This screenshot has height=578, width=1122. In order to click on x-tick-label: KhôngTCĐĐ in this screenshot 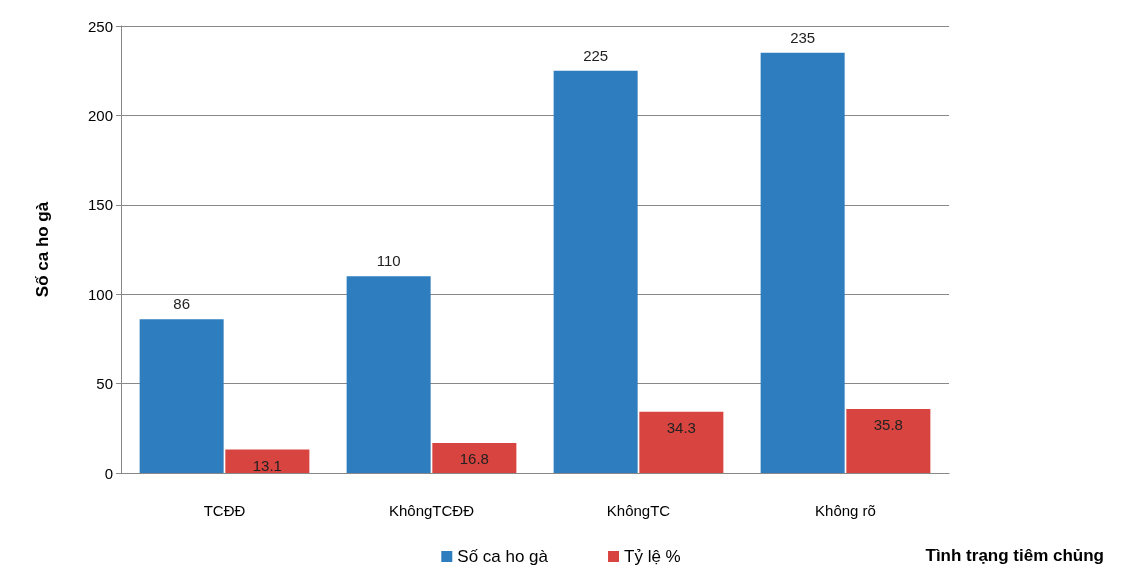, I will do `click(431, 510)`.